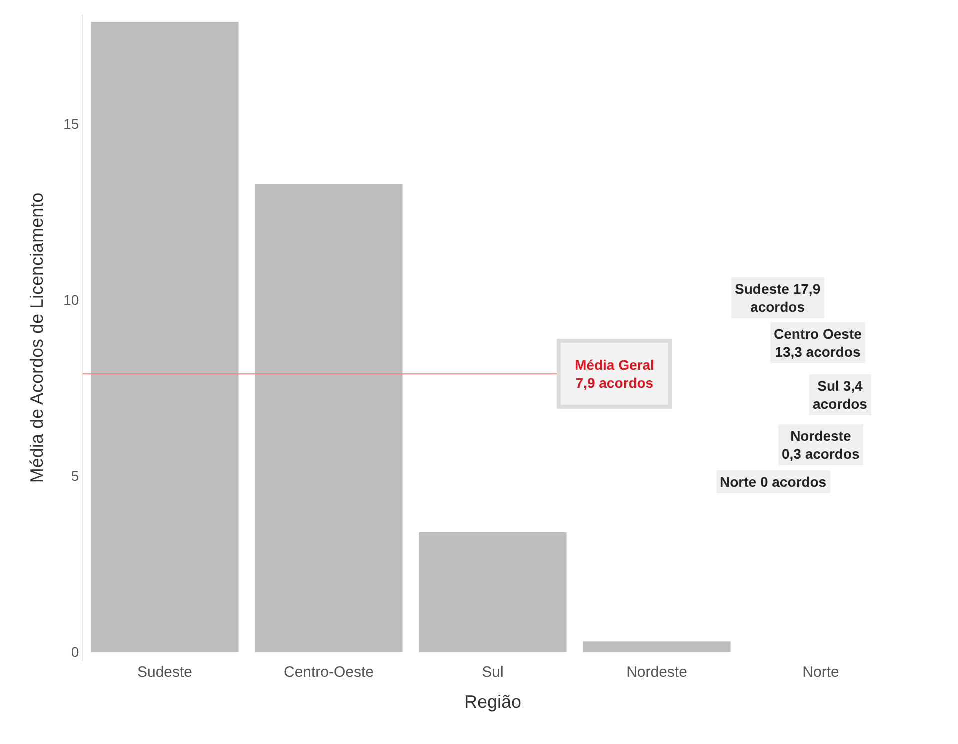  Describe the element at coordinates (818, 343) in the screenshot. I see `annotation: Centro Oeste 13,3 acordos` at that location.